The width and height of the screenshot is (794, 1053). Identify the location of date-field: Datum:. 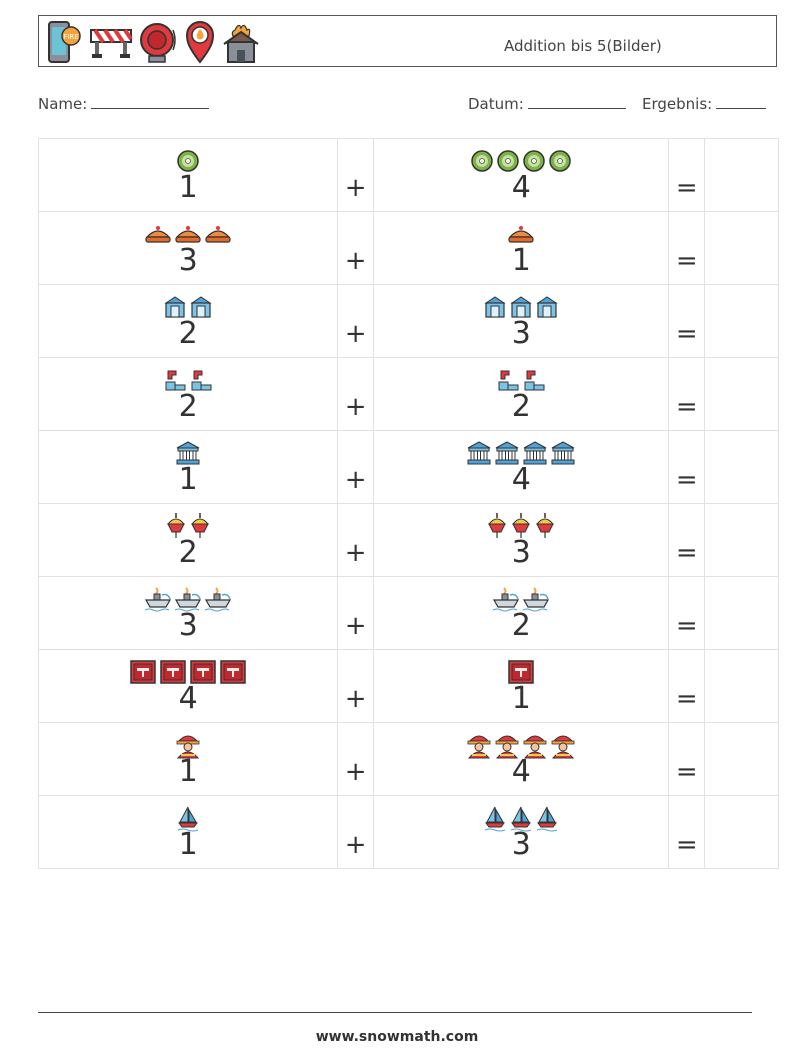
(547, 103).